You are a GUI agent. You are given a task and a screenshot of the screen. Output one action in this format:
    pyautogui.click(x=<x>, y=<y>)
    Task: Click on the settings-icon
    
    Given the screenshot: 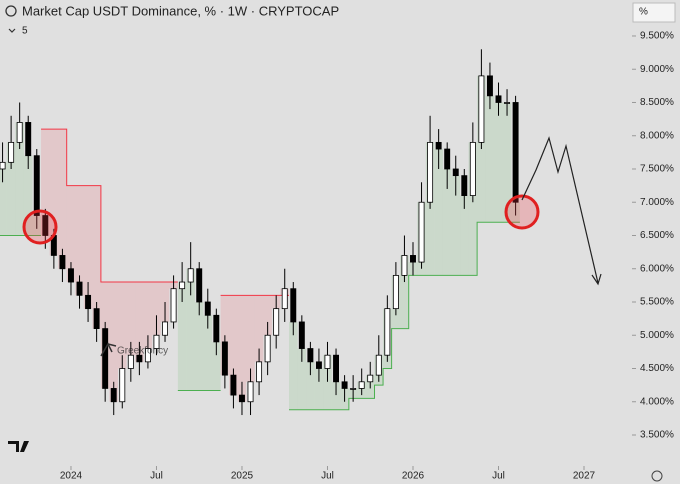 What is the action you would take?
    pyautogui.click(x=657, y=476)
    